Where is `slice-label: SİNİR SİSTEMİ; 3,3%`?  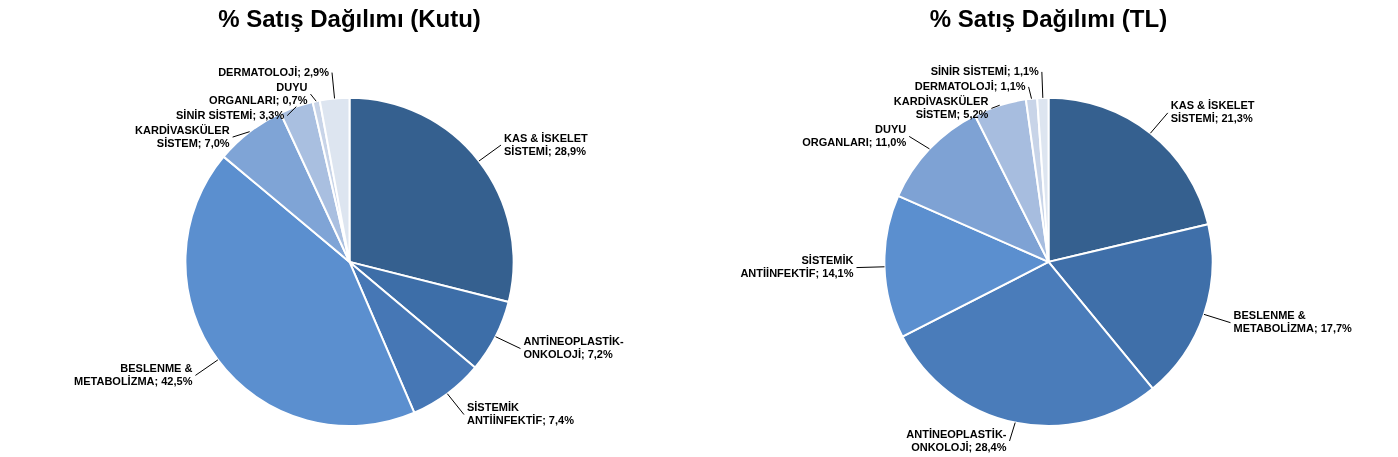 slice-label: SİNİR SİSTEMİ; 3,3% is located at coordinates (230, 114).